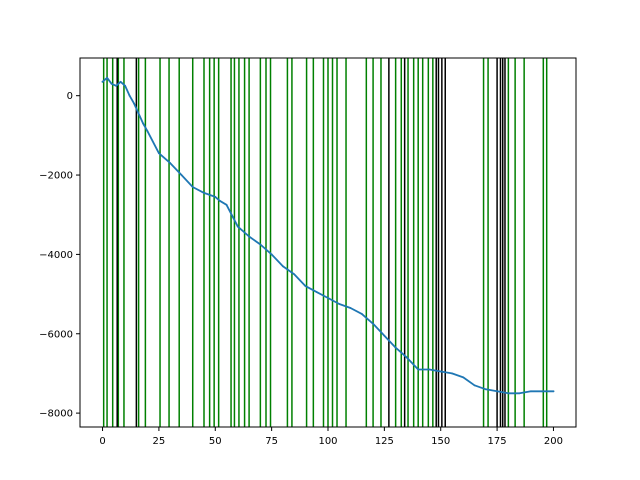 This screenshot has height=480, width=640. What do you see at coordinates (70, 96) in the screenshot?
I see `y-tick-label-0: 0` at bounding box center [70, 96].